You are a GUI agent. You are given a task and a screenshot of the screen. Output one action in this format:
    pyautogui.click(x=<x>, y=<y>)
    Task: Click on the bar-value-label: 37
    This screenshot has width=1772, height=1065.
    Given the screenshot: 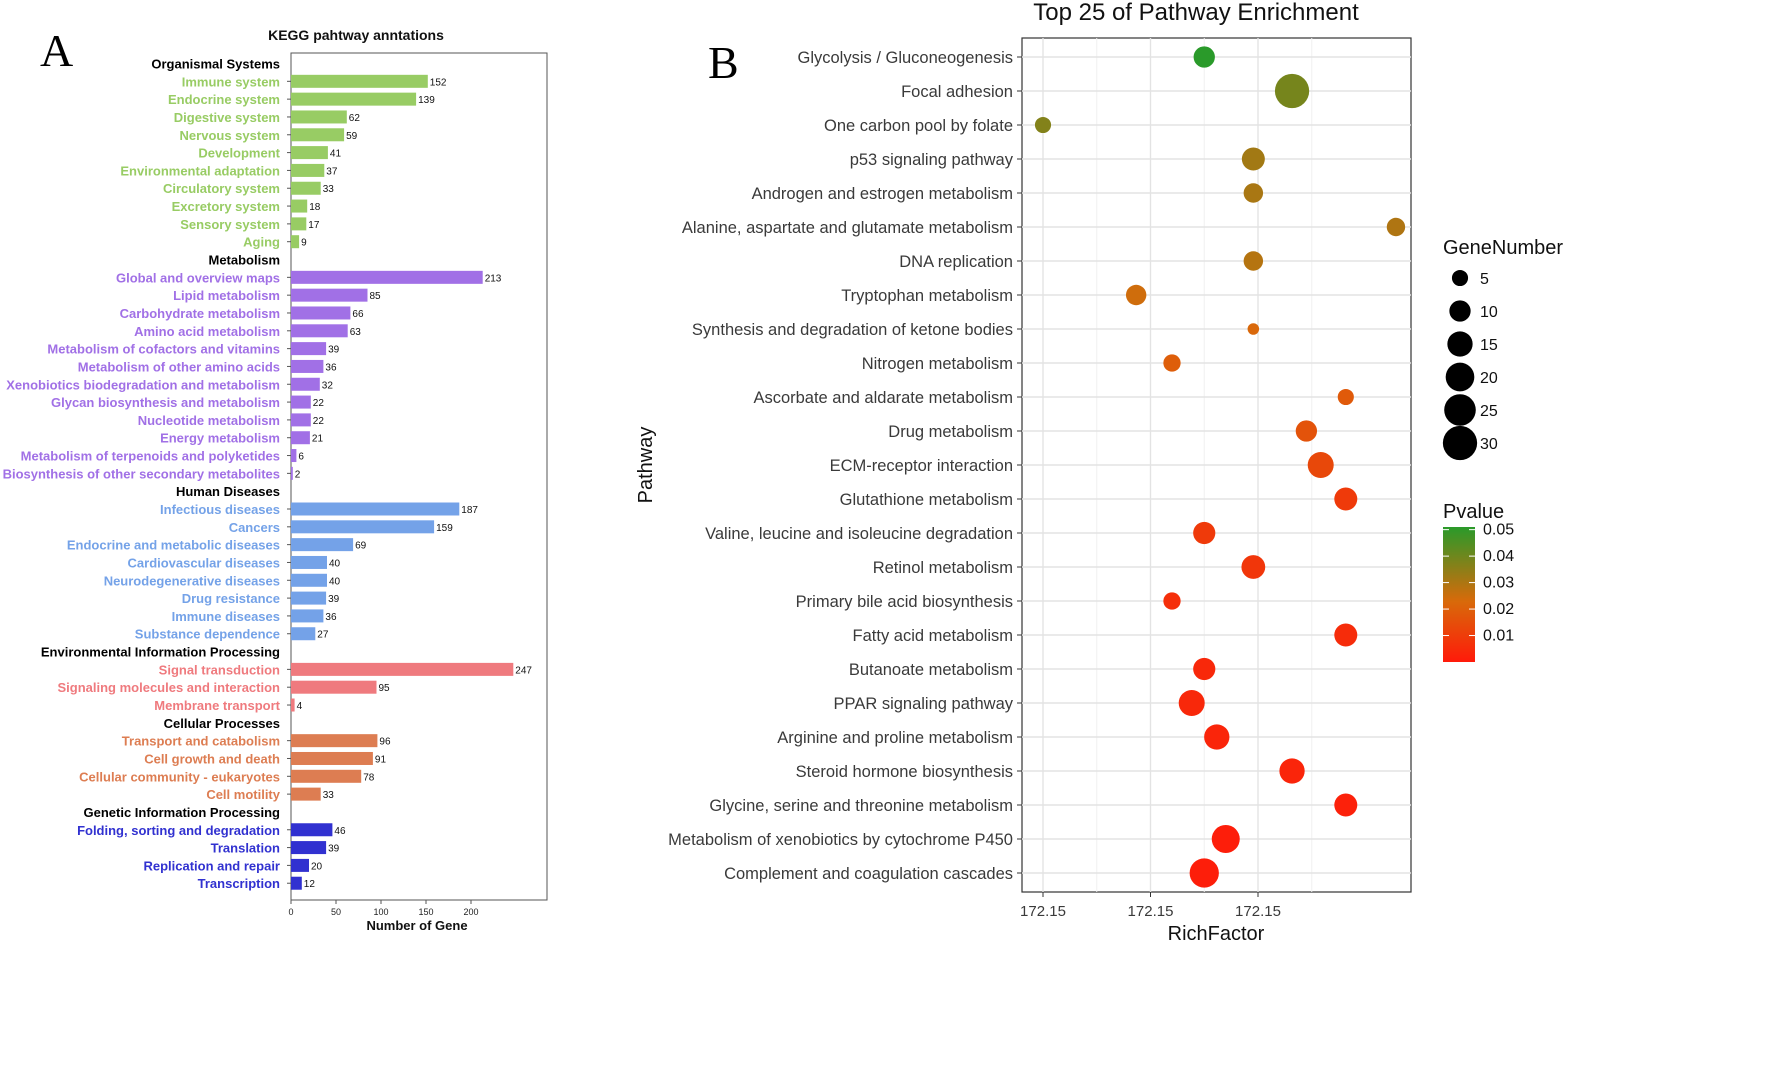 What is the action you would take?
    pyautogui.click(x=332, y=171)
    